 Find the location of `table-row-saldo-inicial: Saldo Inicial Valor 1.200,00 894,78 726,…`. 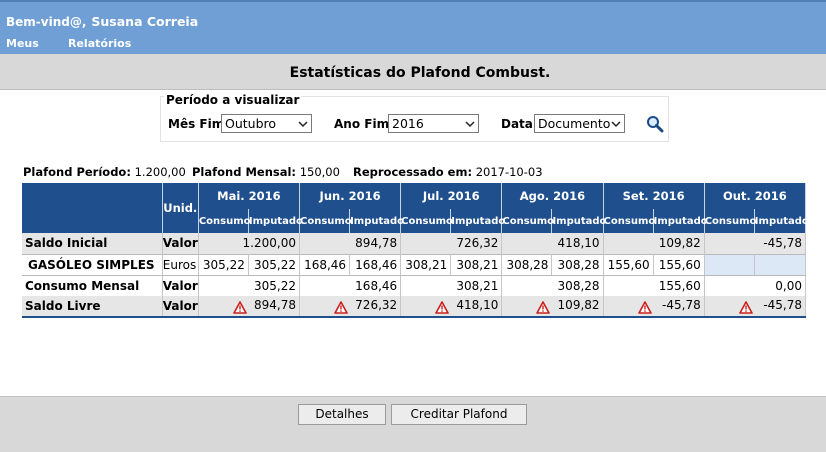

table-row-saldo-inicial: Saldo Inicial Valor 1.200,00 894,78 726,… is located at coordinates (414, 243).